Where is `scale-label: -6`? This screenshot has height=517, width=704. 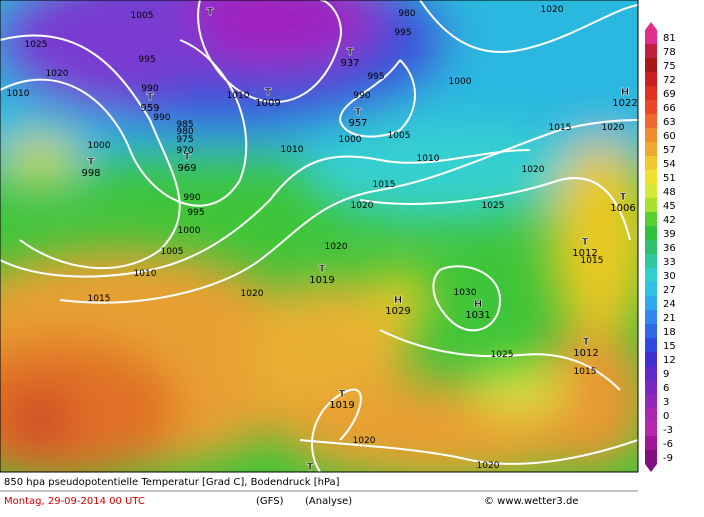
scale-label: -6 is located at coordinates (668, 444).